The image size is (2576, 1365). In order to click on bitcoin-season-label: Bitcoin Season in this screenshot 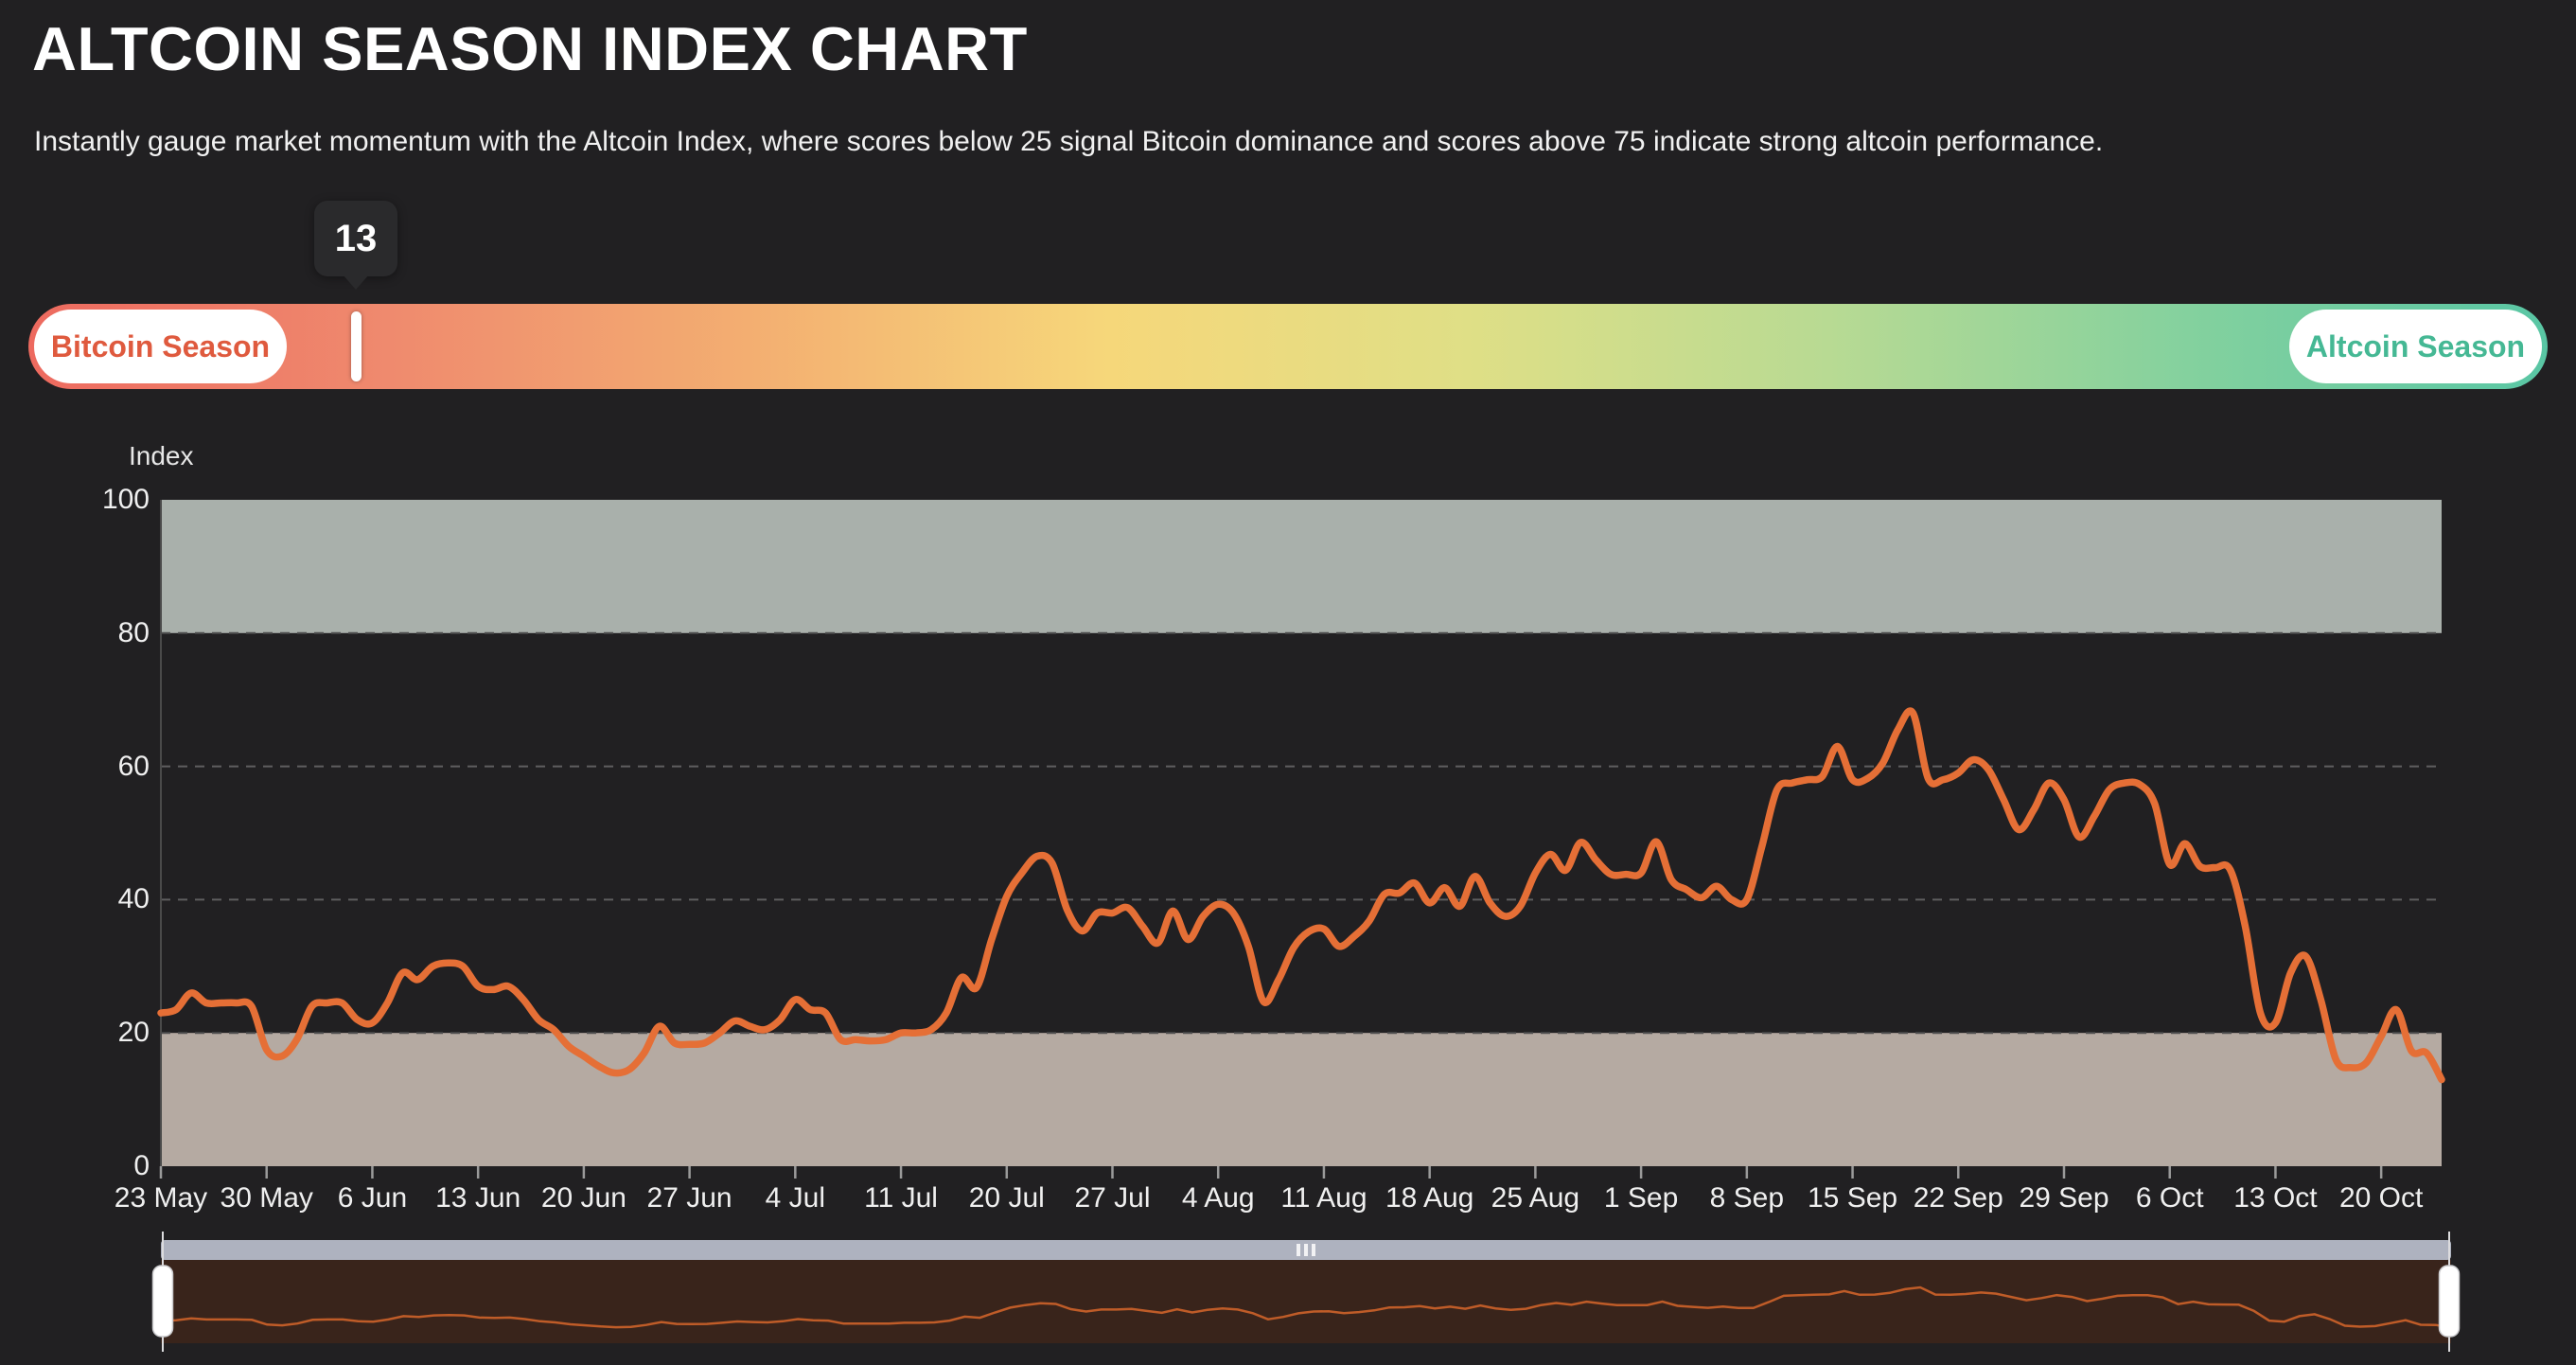, I will do `click(160, 346)`.